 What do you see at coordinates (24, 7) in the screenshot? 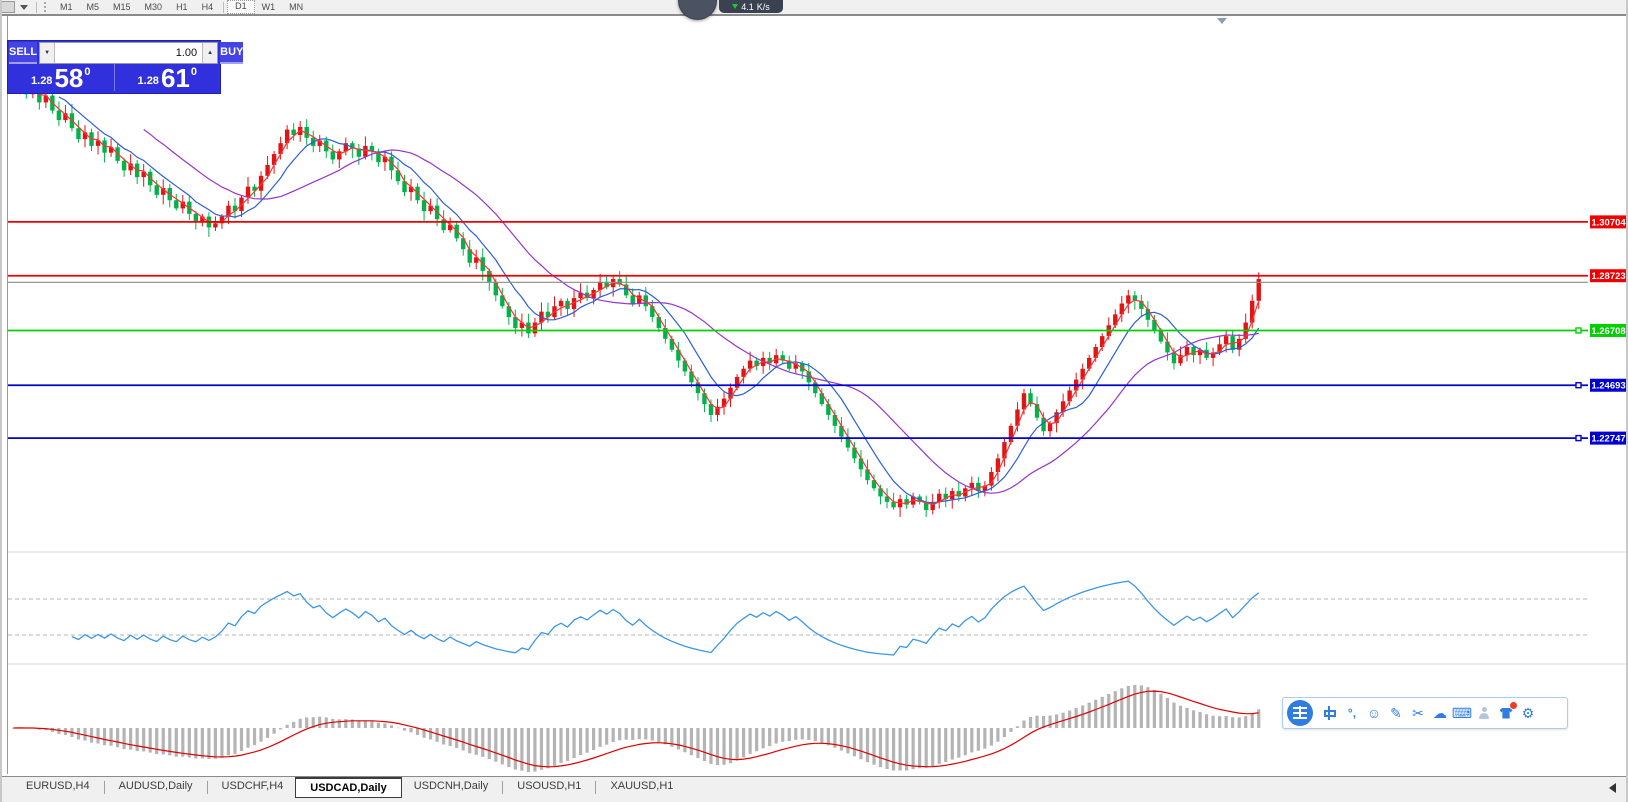
I see `chevron-down-icon` at bounding box center [24, 7].